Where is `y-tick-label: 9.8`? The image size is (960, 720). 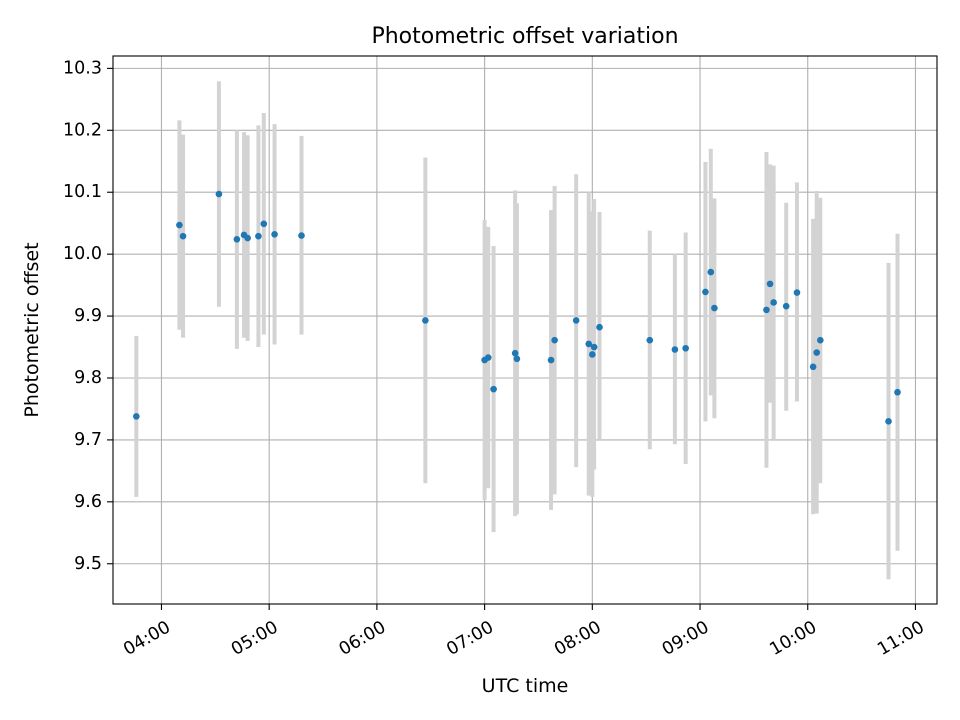
y-tick-label: 9.8 is located at coordinates (88, 378).